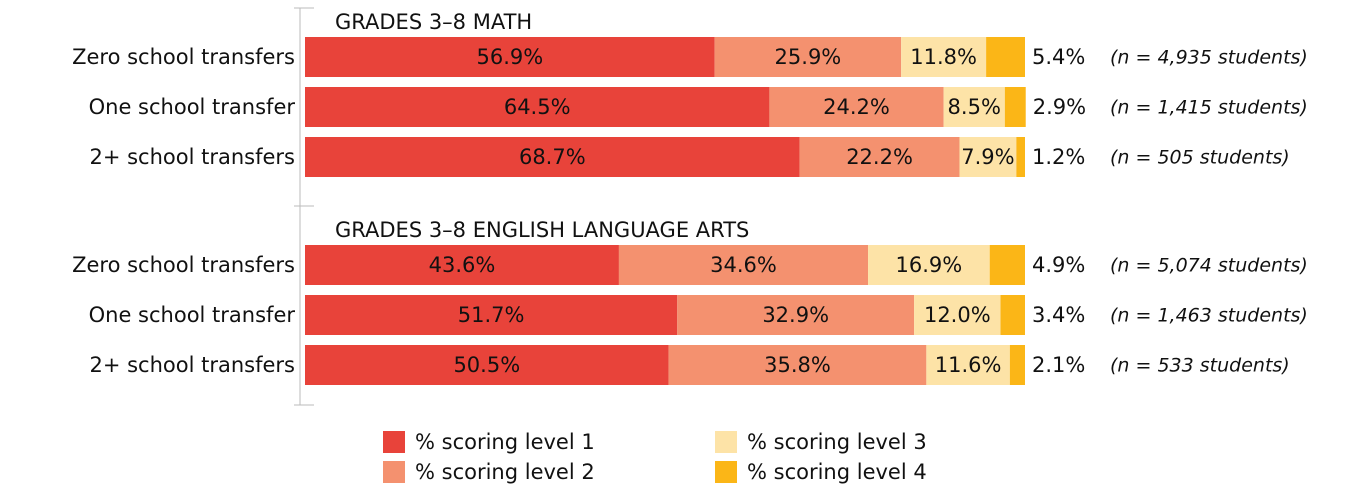 This screenshot has width=1346, height=497. Describe the element at coordinates (1209, 58) in the screenshot. I see `annotation: (n = 4,935 students)` at that location.